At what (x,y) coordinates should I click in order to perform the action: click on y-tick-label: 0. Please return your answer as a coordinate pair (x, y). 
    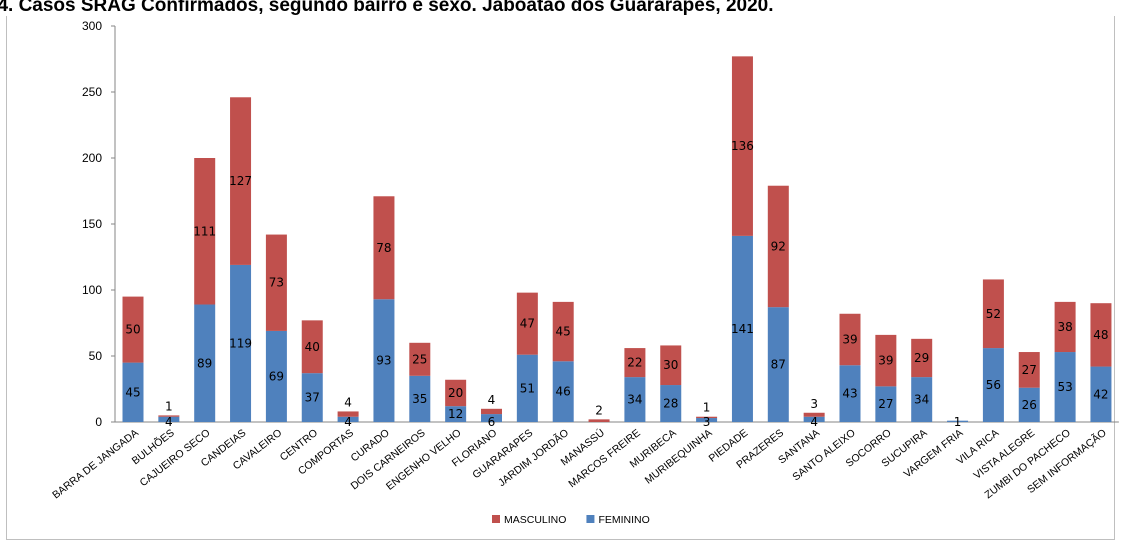
    Looking at the image, I should click on (98, 422).